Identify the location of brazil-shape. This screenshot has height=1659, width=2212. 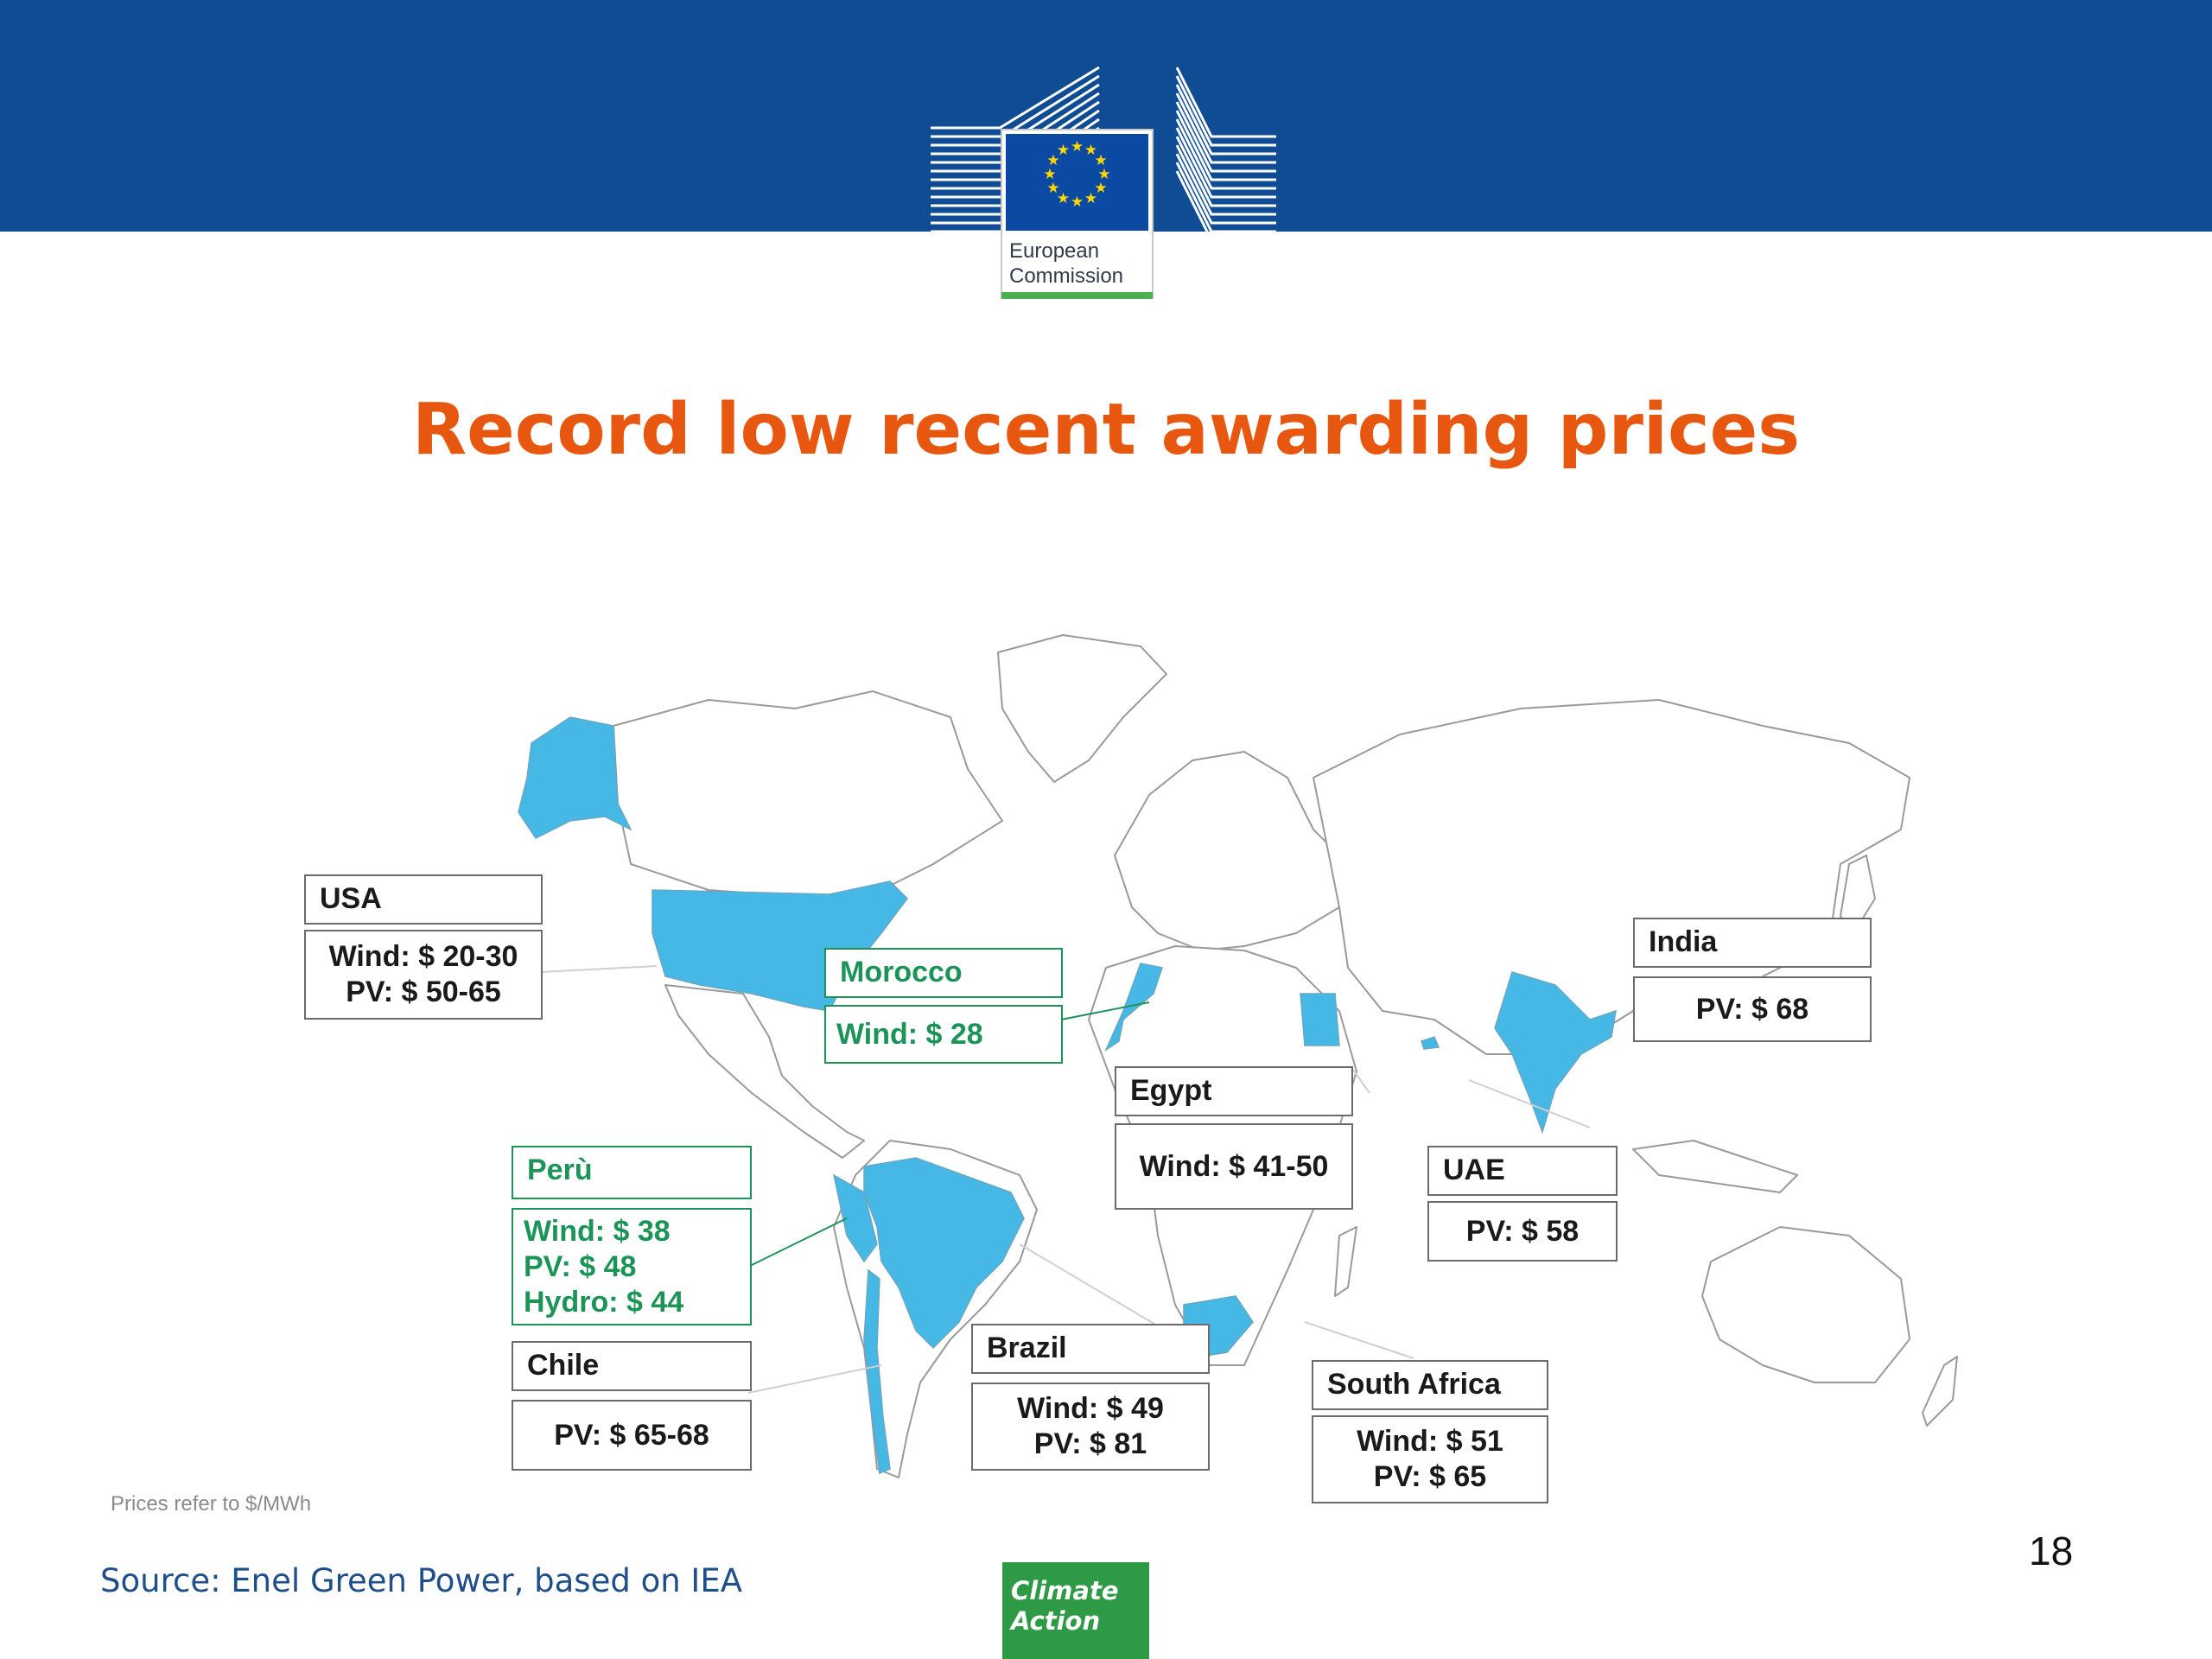
(944, 1253).